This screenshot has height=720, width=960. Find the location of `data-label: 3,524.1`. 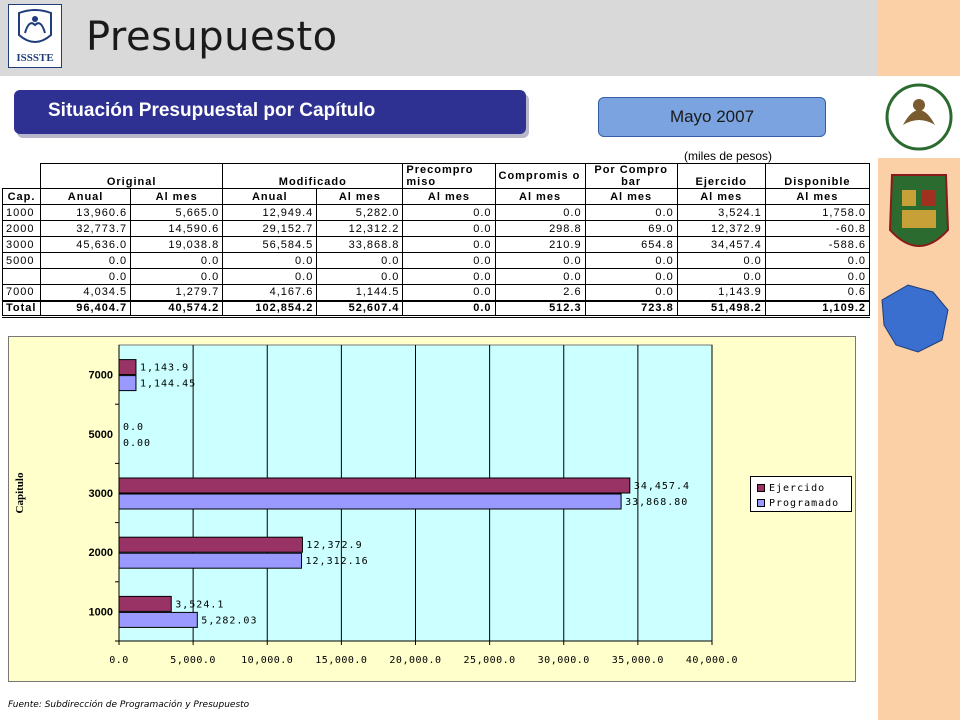

data-label: 3,524.1 is located at coordinates (199, 604).